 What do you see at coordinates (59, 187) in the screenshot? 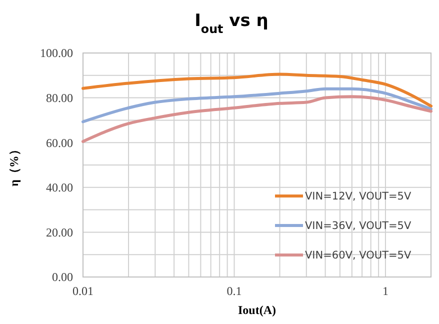
I see `y-tick-label: 40.00` at bounding box center [59, 187].